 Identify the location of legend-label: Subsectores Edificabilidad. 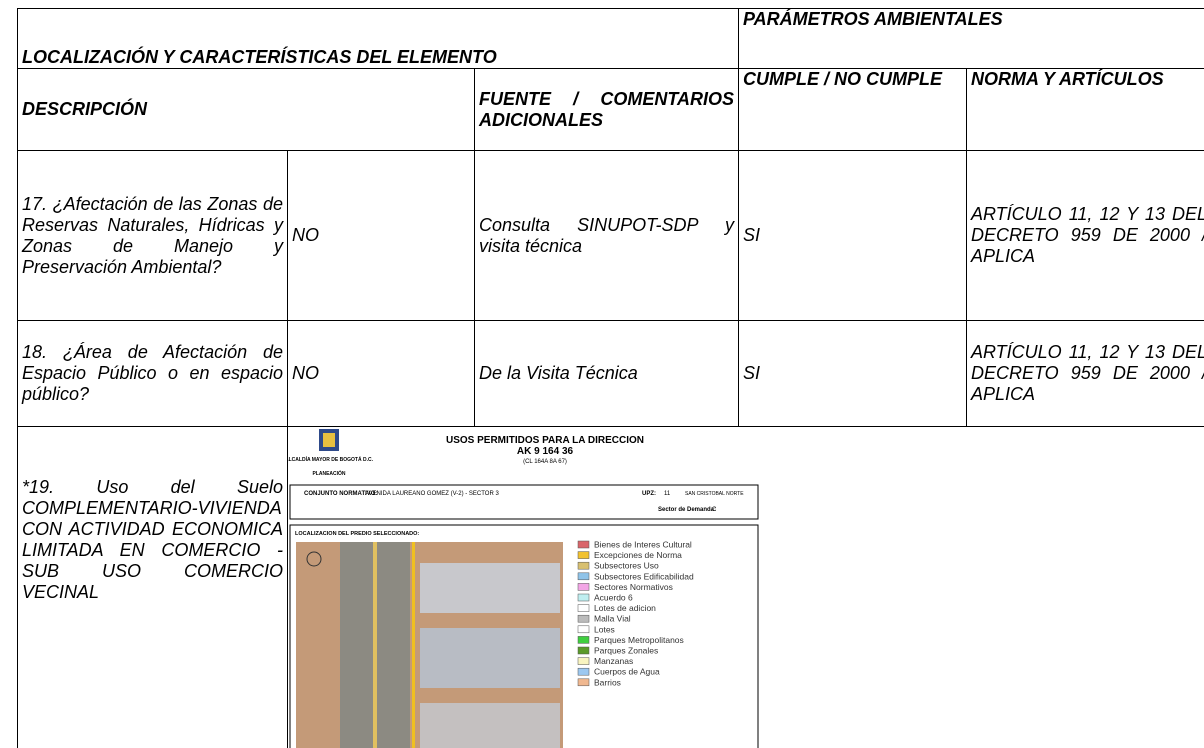
(644, 576).